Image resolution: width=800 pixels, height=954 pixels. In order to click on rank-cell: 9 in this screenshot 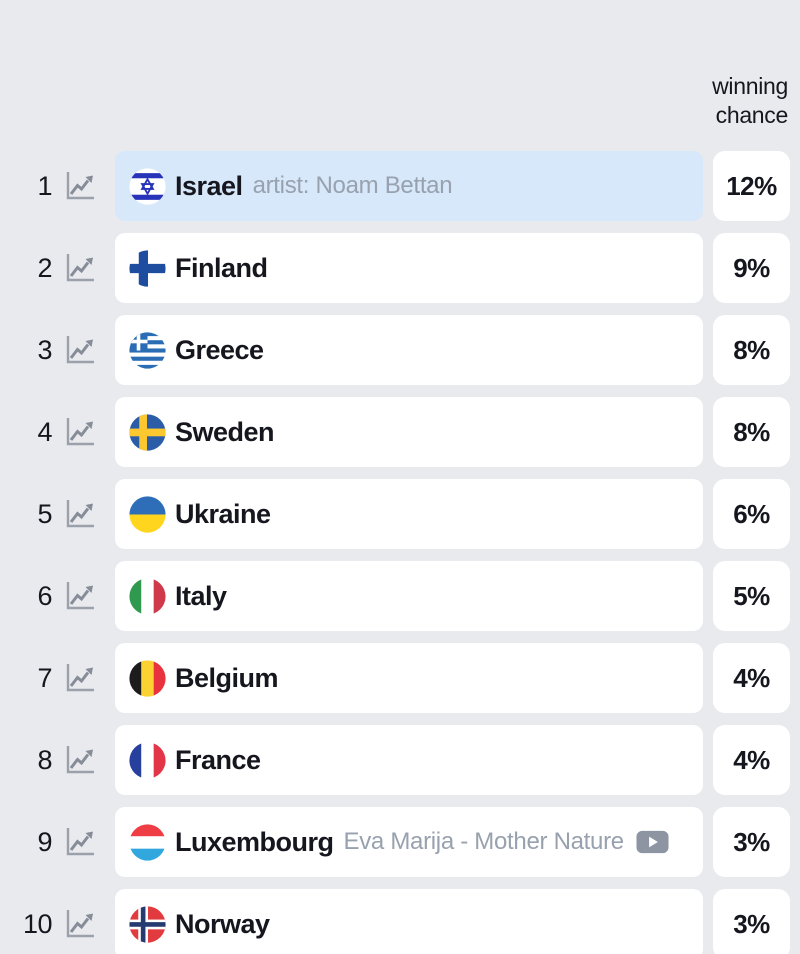, I will do `click(57, 842)`.